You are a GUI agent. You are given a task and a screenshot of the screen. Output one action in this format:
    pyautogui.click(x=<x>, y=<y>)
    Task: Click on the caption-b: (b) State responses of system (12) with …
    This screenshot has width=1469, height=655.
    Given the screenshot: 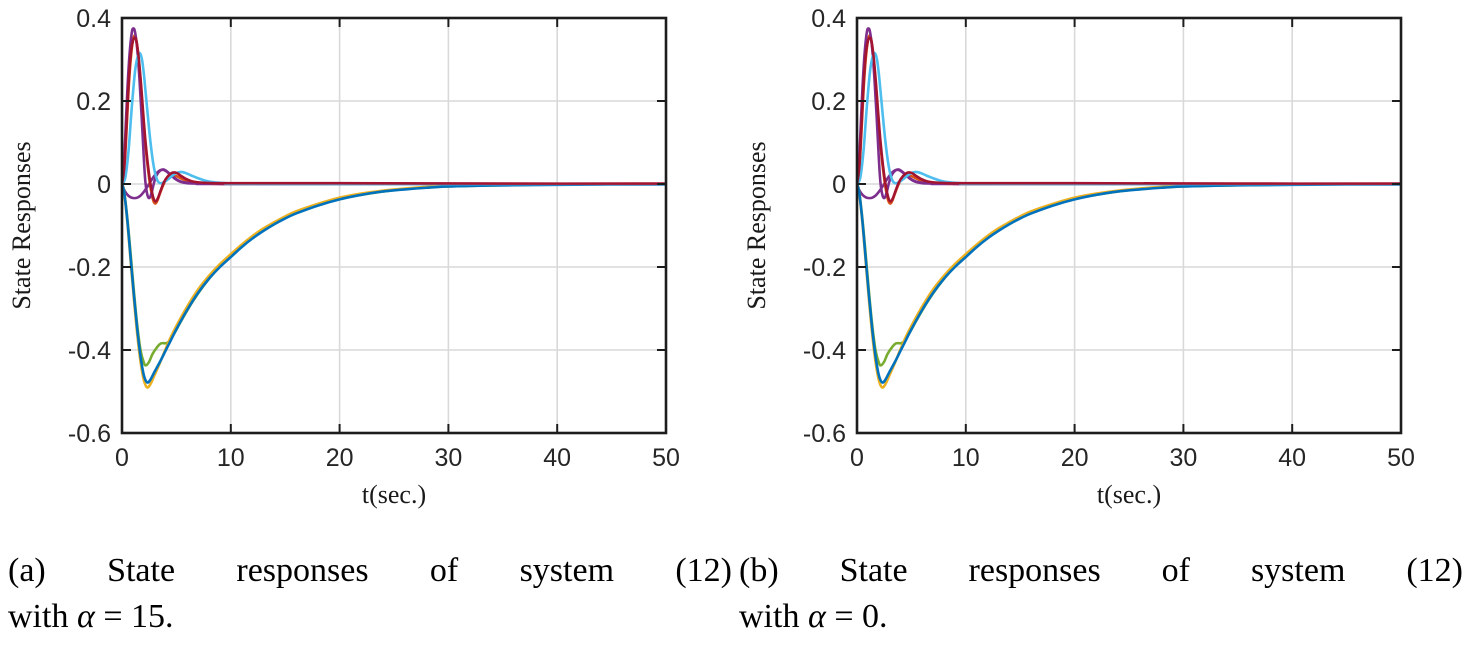 What is the action you would take?
    pyautogui.click(x=1101, y=594)
    